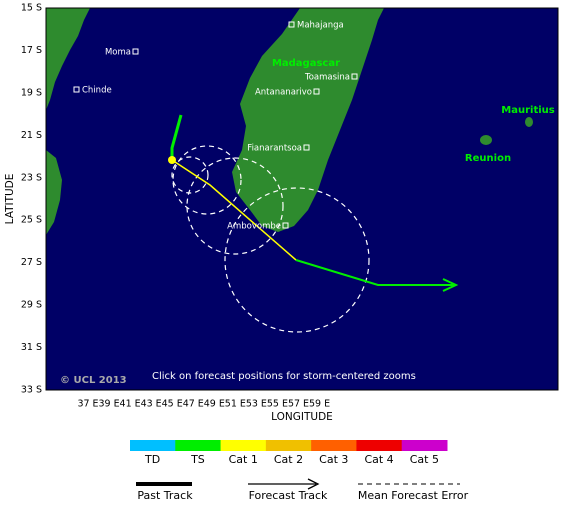  Describe the element at coordinates (31, 347) in the screenshot. I see `lat-tick-label: 31 S` at that location.